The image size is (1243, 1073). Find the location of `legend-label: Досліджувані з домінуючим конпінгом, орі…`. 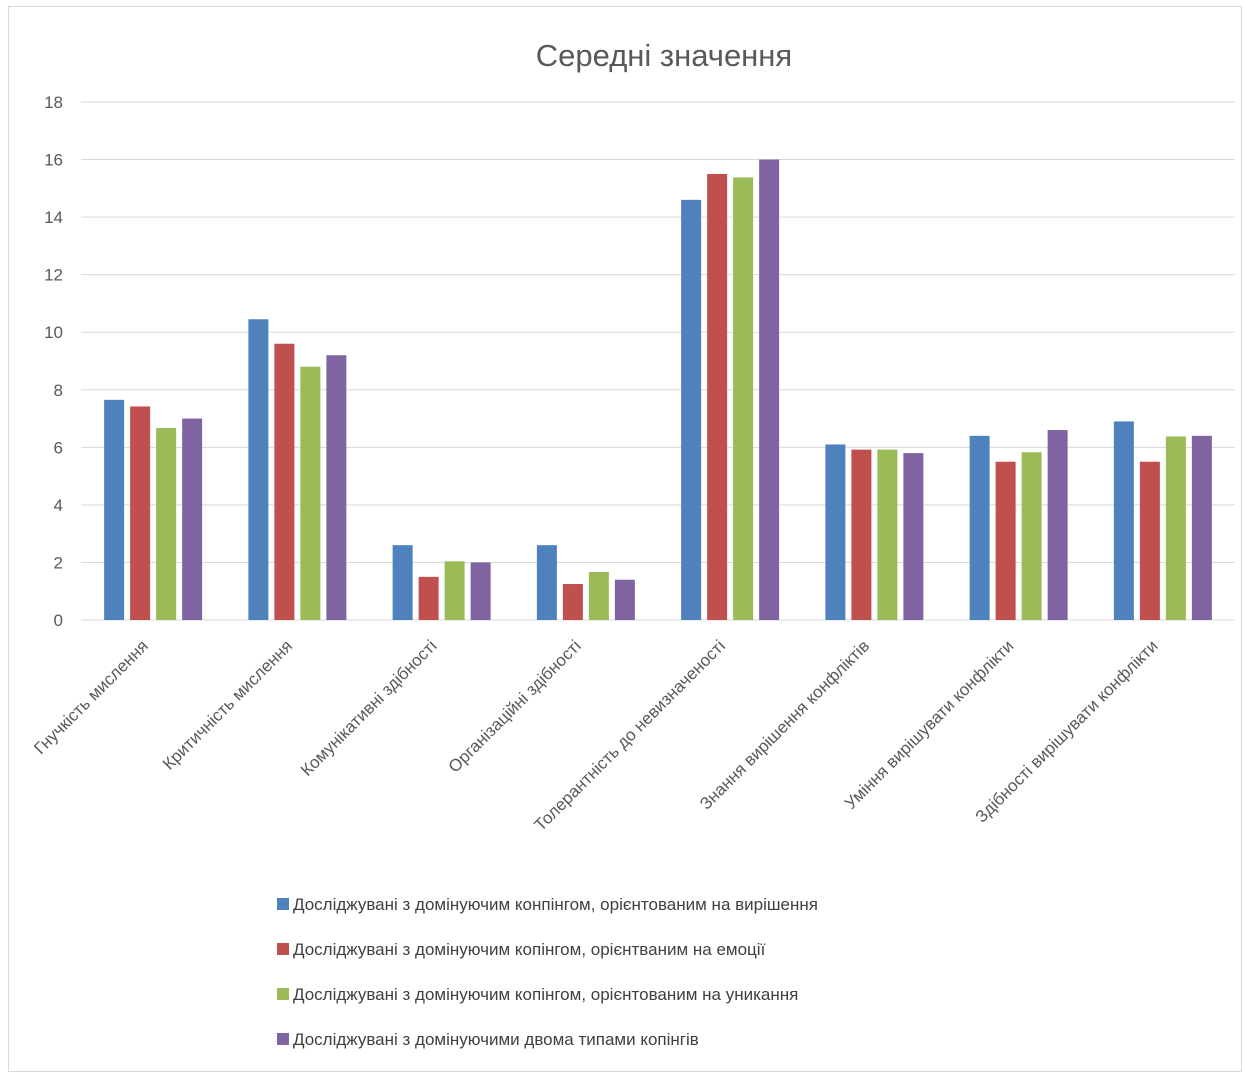

legend-label: Досліджувані з домінуючим конпінгом, орі… is located at coordinates (555, 904).